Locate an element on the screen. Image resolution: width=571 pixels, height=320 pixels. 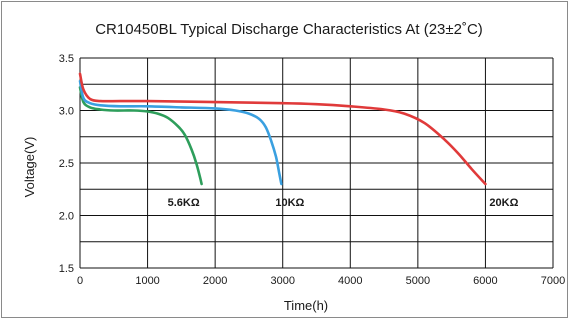
y-tick-label: 2.5 is located at coordinates (66, 164).